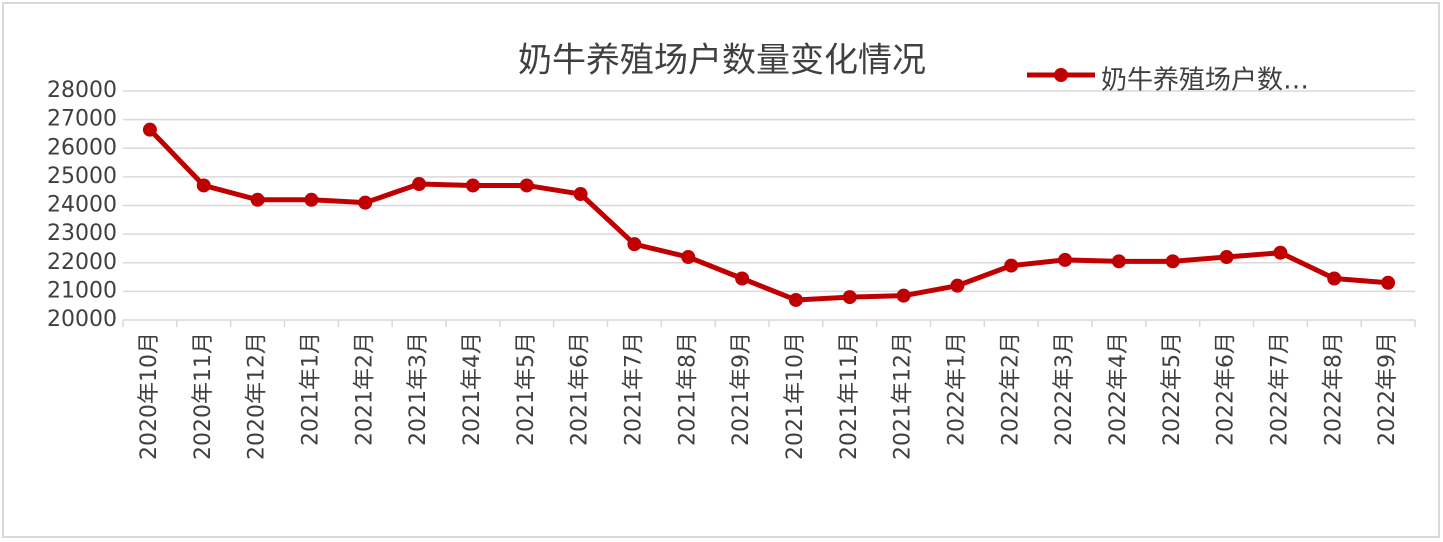 The width and height of the screenshot is (1443, 542). What do you see at coordinates (82, 233) in the screenshot?
I see `y-tick-label: 23000` at bounding box center [82, 233].